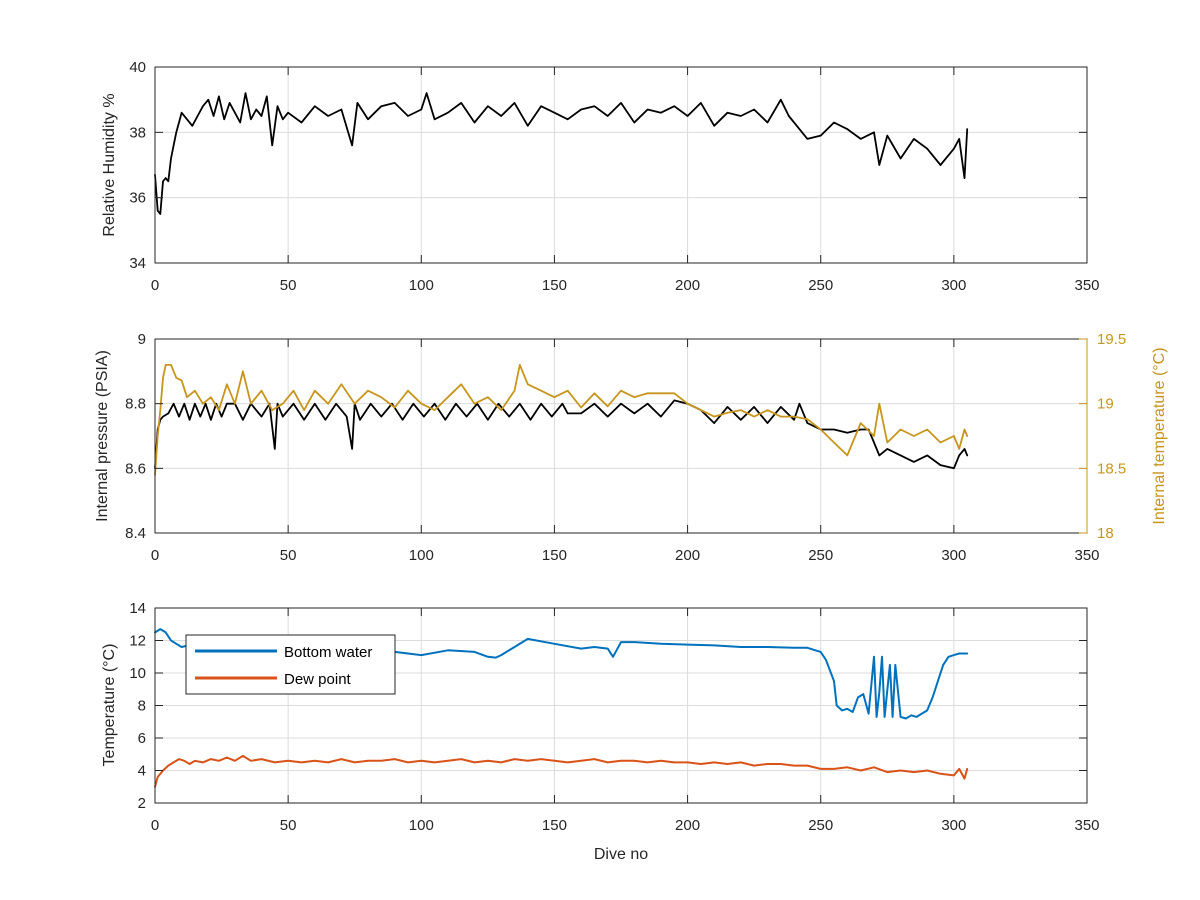 The image size is (1200, 900). Describe the element at coordinates (1111, 339) in the screenshot. I see `right-y-tick-label: 19.5` at that location.